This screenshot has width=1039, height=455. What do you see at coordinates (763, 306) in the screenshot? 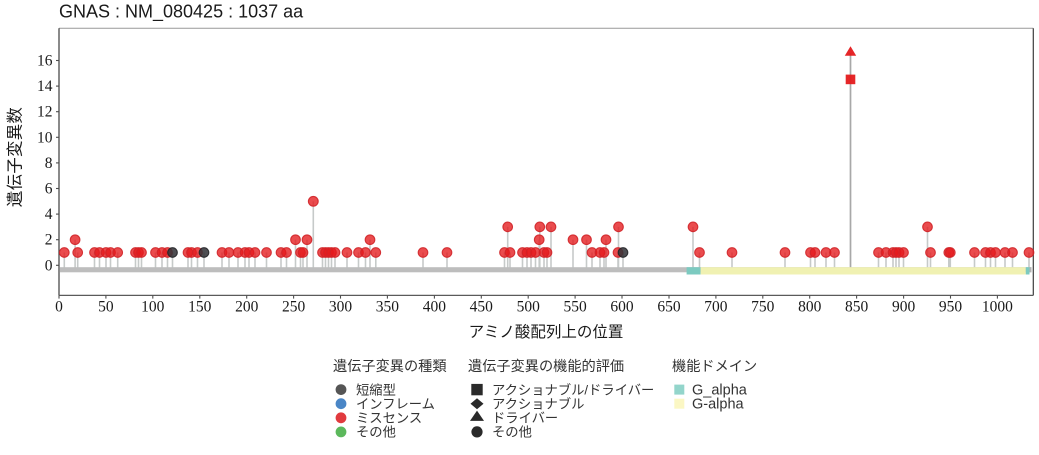
I see `svg-text: 750` at bounding box center [763, 306].